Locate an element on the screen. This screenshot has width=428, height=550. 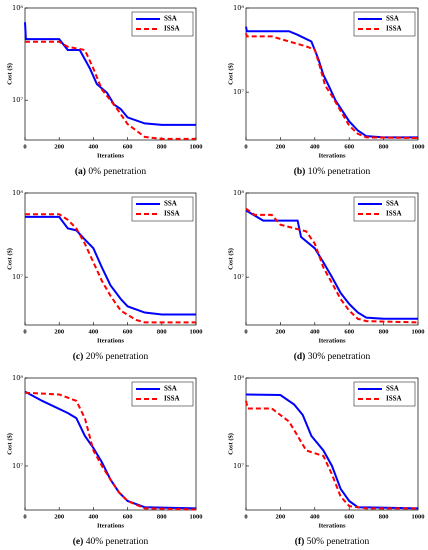
caption-text: 30% penetration is located at coordinates (339, 357).